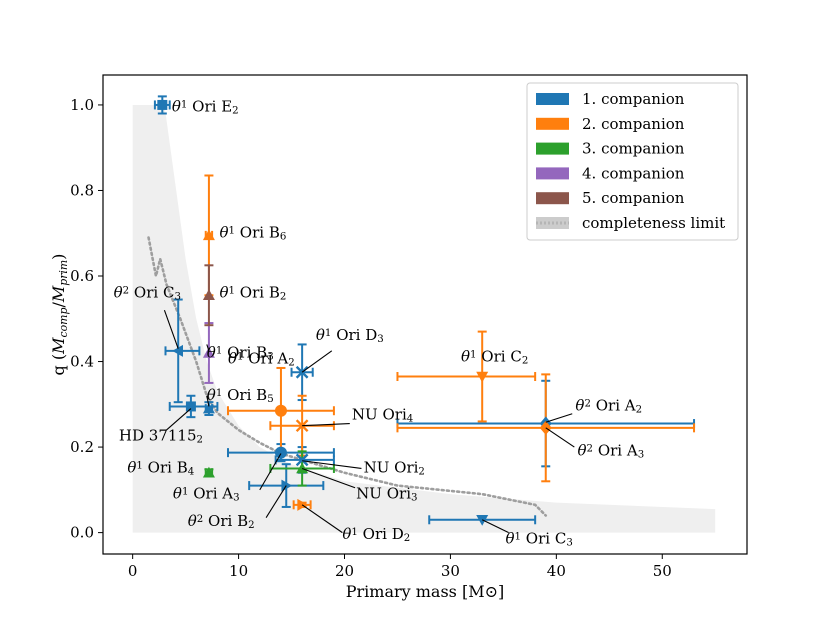  What do you see at coordinates (662, 571) in the screenshot?
I see `x-tick-label: 50` at bounding box center [662, 571].